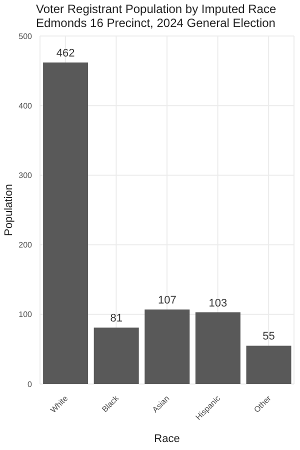 The image size is (300, 450). Describe the element at coordinates (25, 105) in the screenshot. I see `y-tick-label: 400` at that location.